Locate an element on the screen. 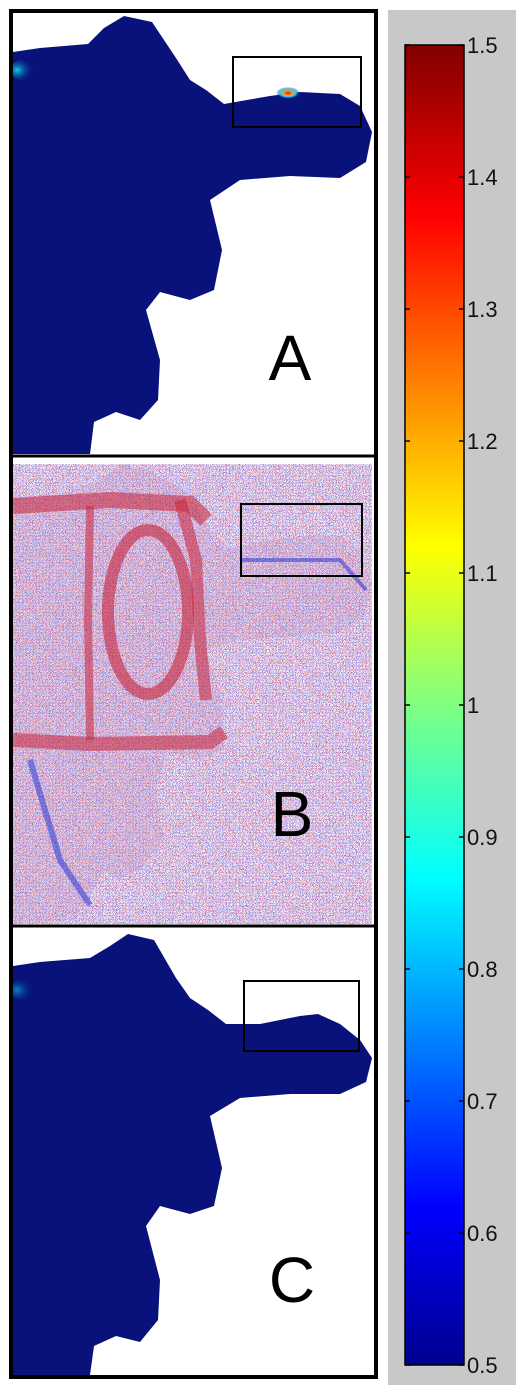  colorbar-tick-label: 0.9 is located at coordinates (482, 837).